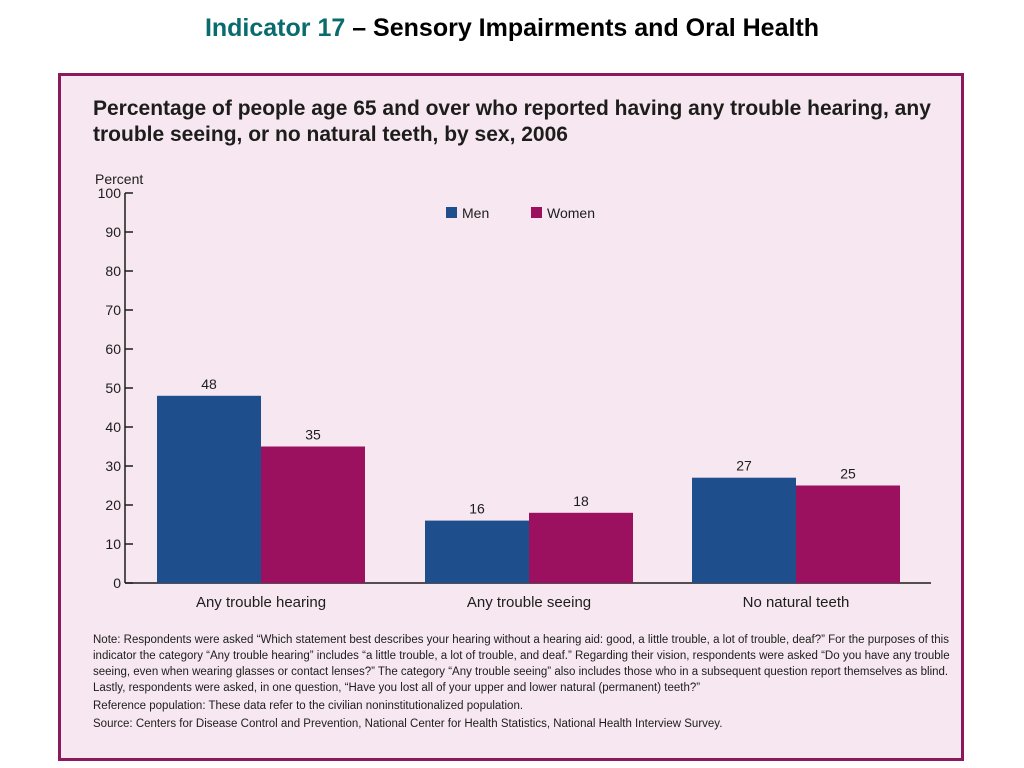  Describe the element at coordinates (848, 474) in the screenshot. I see `data-label: 25` at that location.